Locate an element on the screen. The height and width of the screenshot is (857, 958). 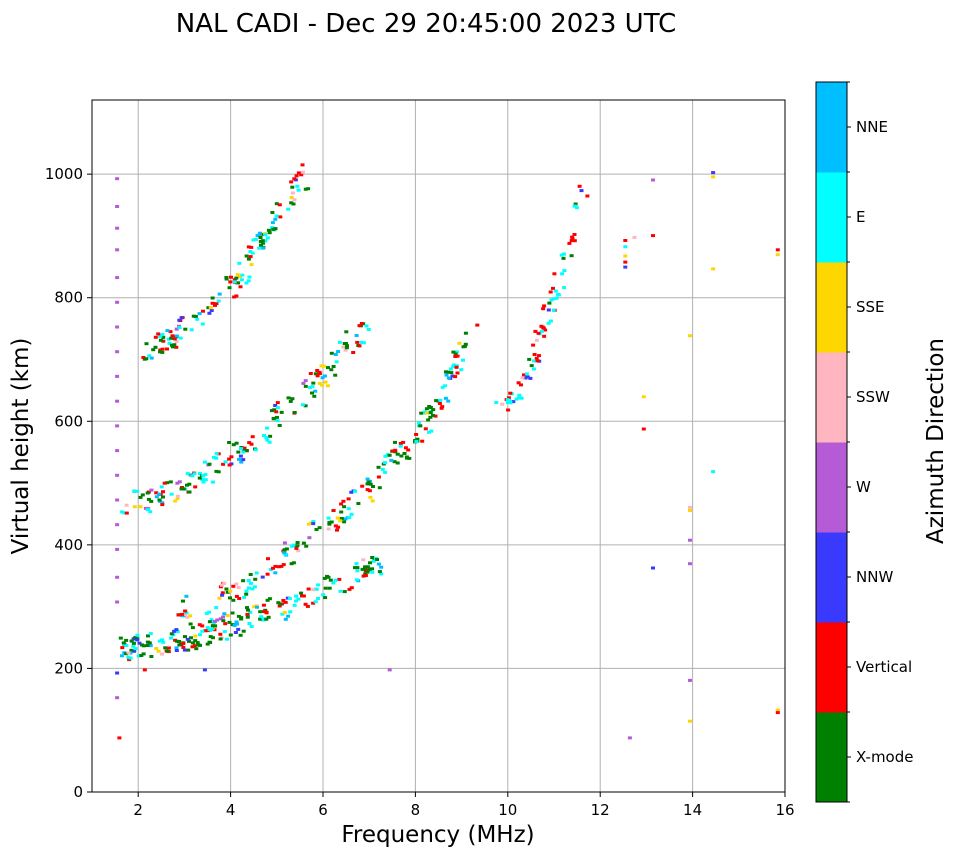
y-tick-label: 200 is located at coordinates (68, 668).